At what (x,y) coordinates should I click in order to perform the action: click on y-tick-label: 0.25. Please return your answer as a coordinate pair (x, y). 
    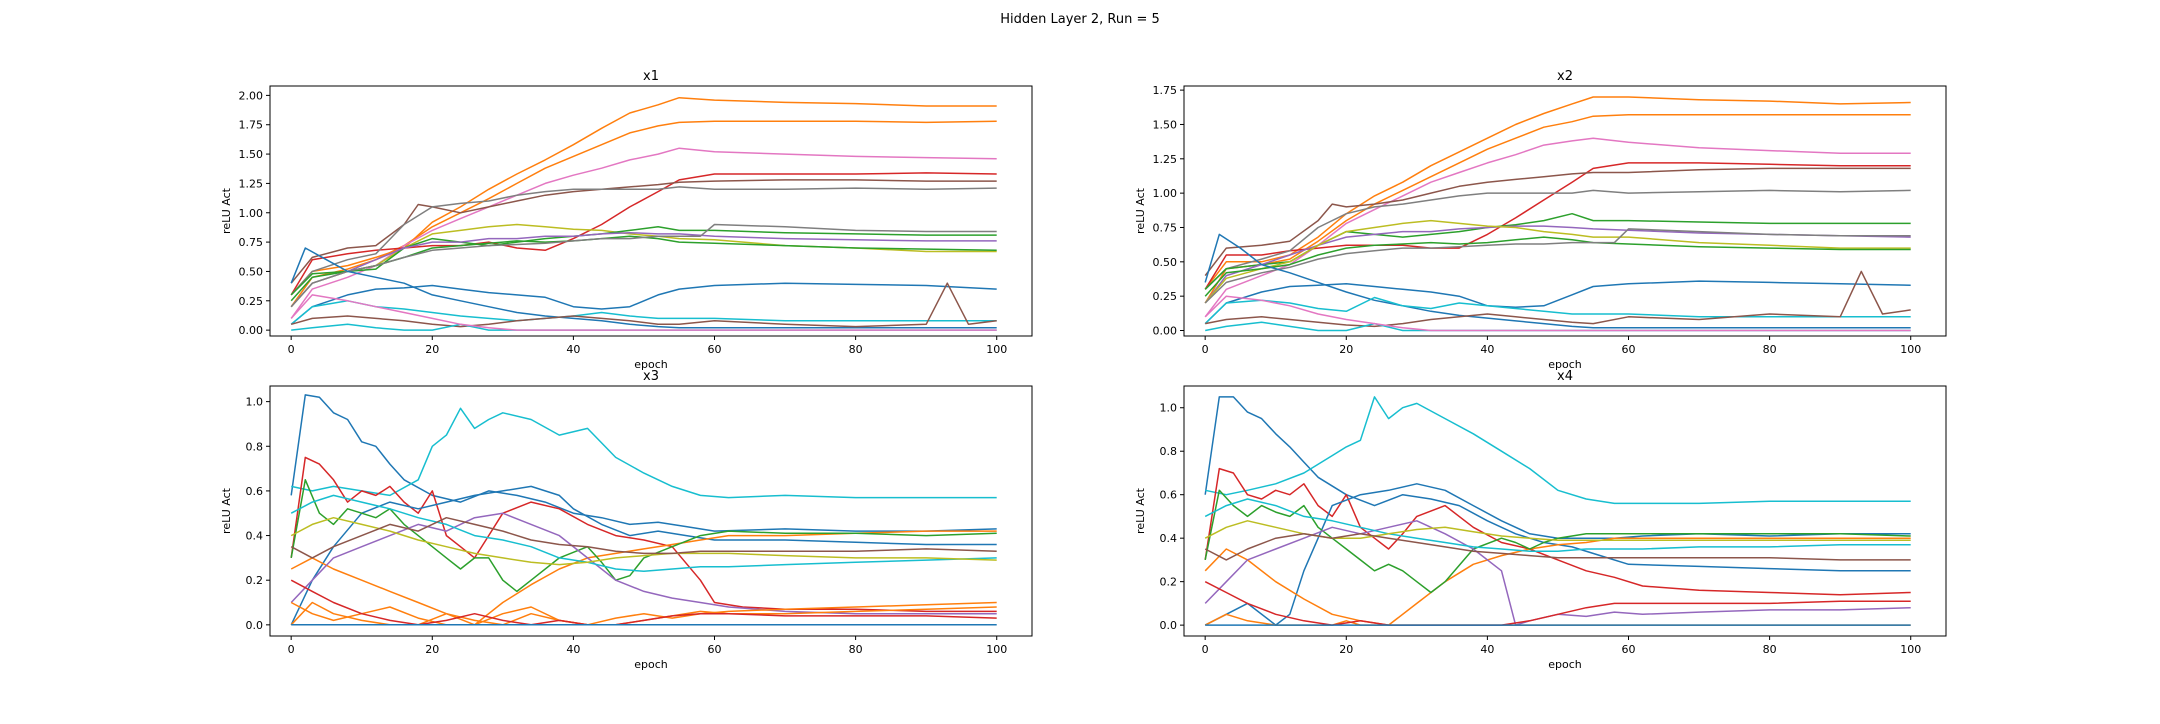
    Looking at the image, I should click on (1165, 296).